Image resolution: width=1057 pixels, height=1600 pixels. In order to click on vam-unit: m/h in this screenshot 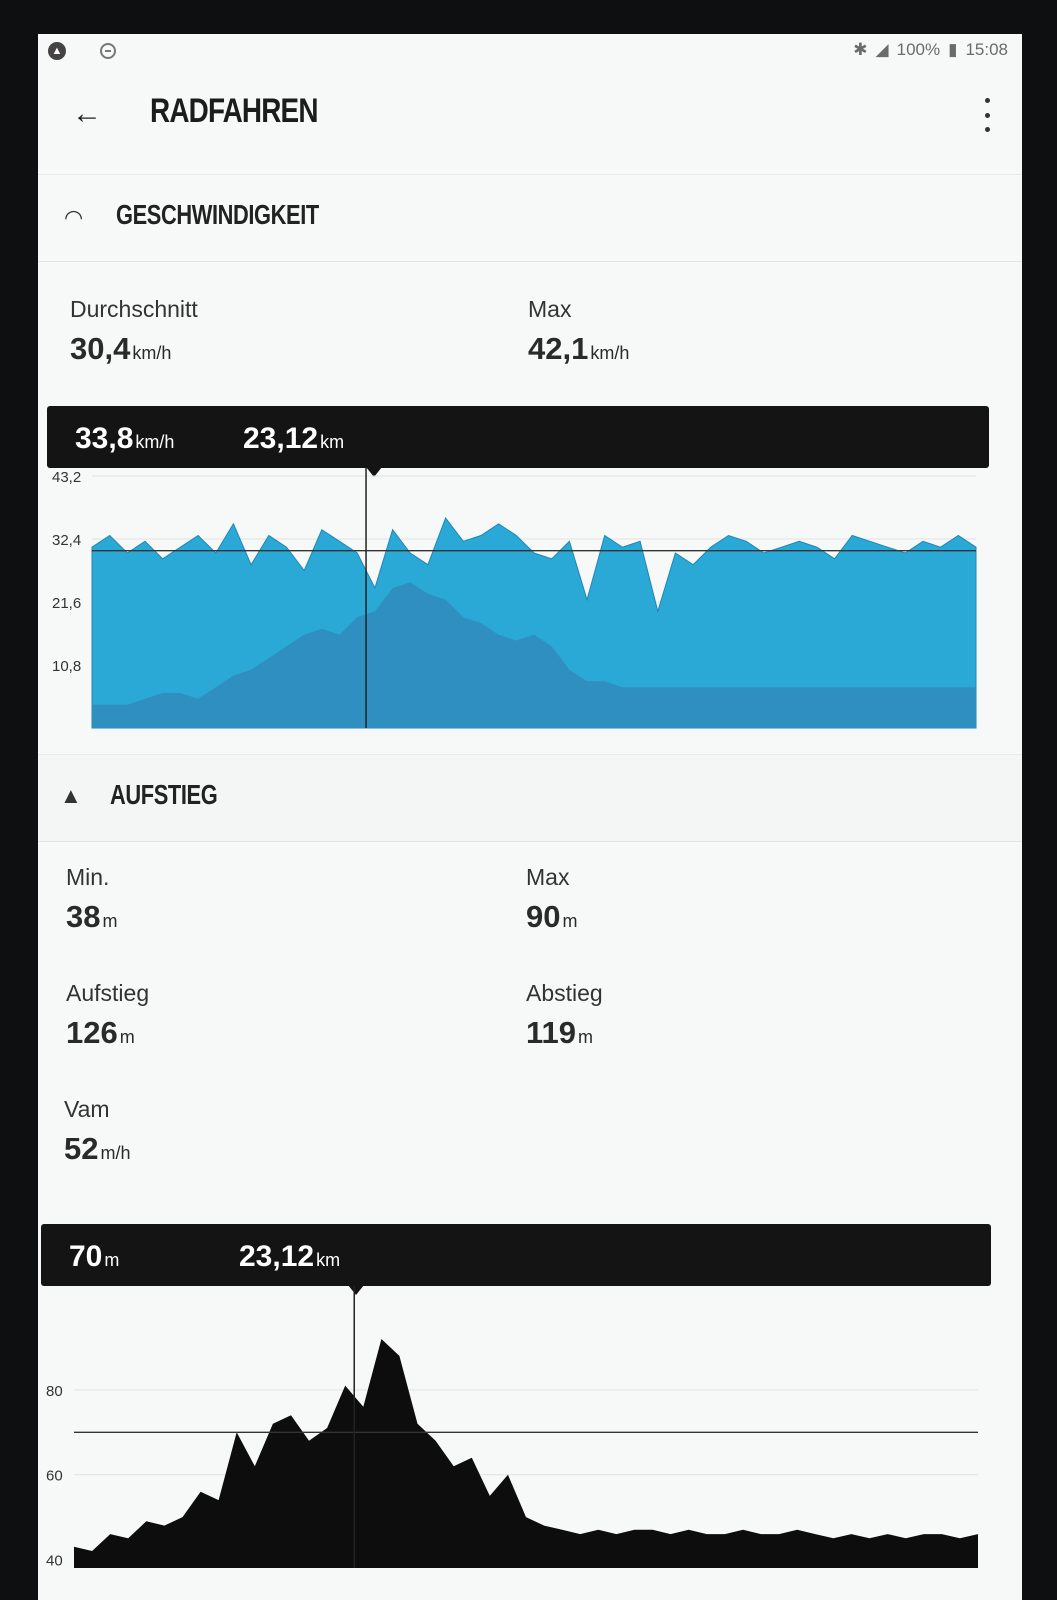, I will do `click(115, 1153)`.